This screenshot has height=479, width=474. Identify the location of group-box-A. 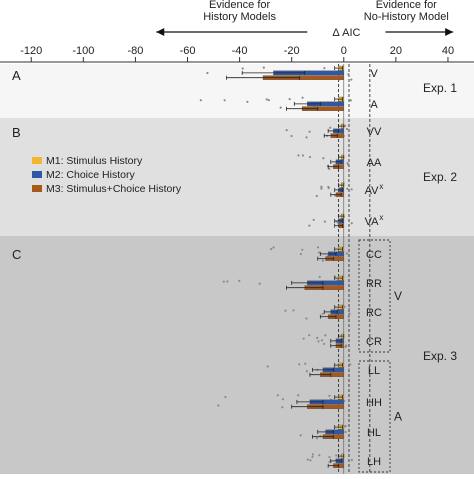
(374, 416).